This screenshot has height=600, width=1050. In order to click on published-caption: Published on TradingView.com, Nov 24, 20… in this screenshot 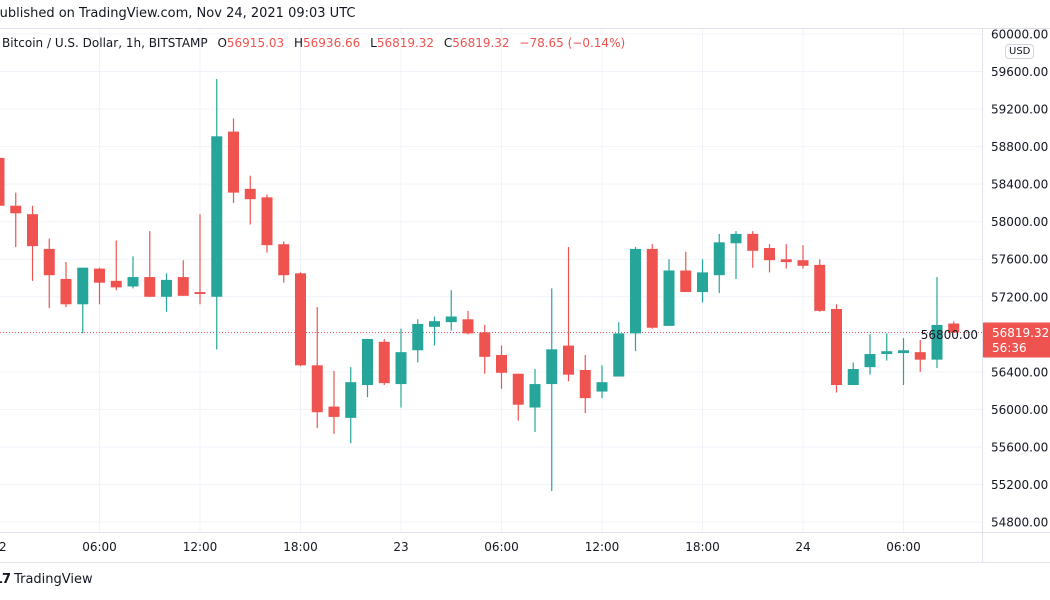, I will do `click(178, 13)`.